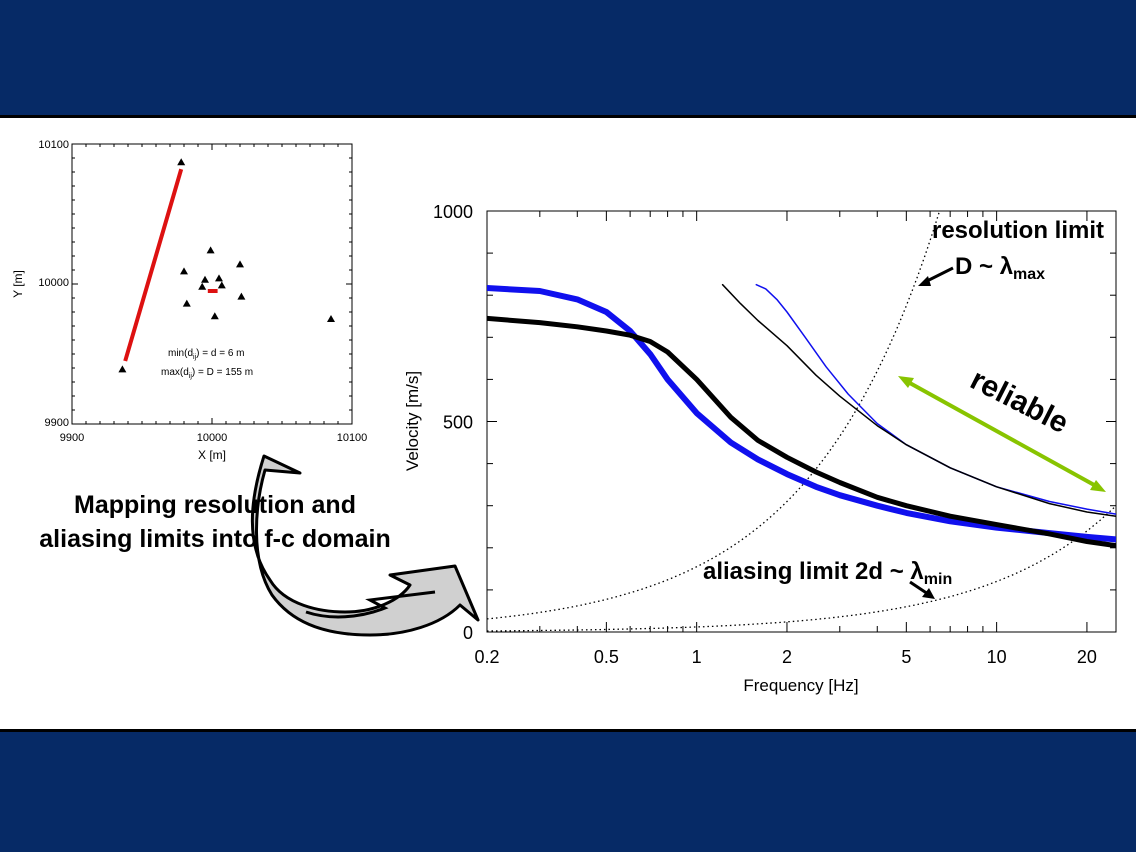  Describe the element at coordinates (207, 373) in the screenshot. I see `max-distance-annotation: max(dij) = D = 155 m` at that location.